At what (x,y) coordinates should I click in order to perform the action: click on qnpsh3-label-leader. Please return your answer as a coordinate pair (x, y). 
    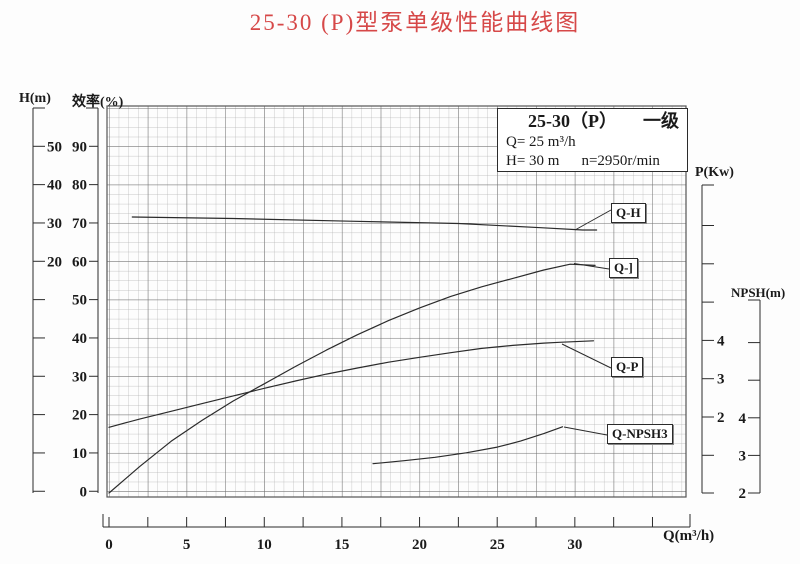
    Looking at the image, I should click on (585, 431).